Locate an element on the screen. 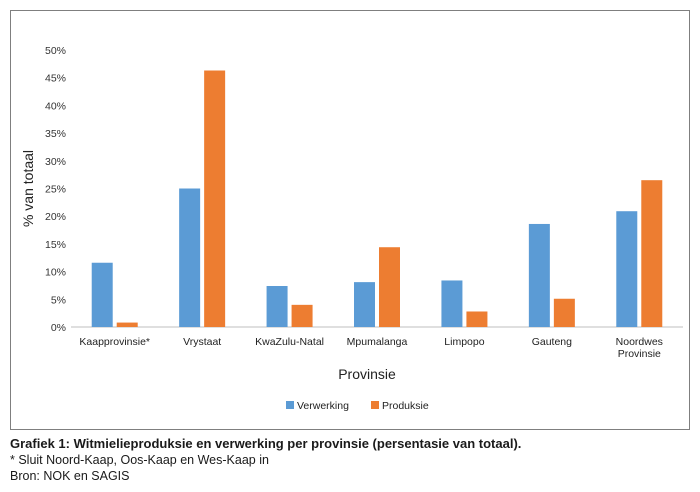 Image resolution: width=700 pixels, height=492 pixels. y-tick-label: 5% is located at coordinates (58, 300).